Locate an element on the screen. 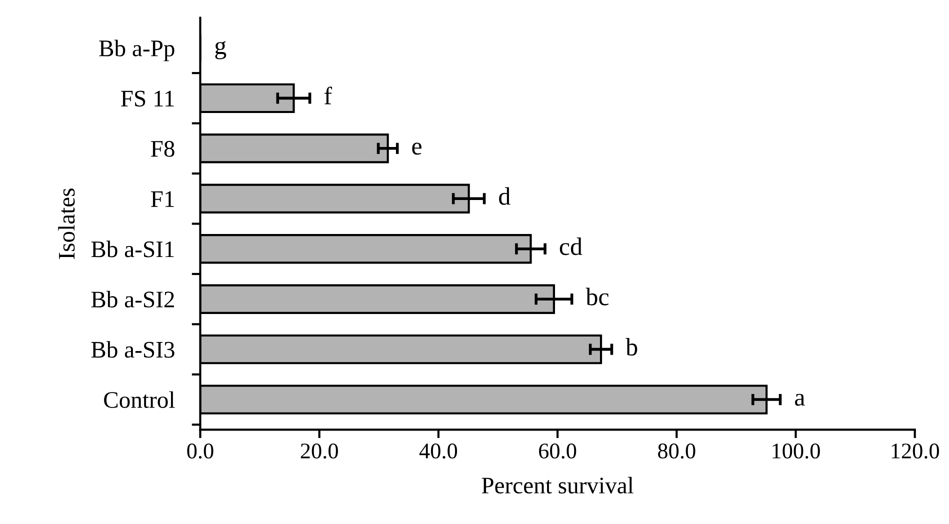 This screenshot has height=524, width=949. annotation: e is located at coordinates (417, 148).